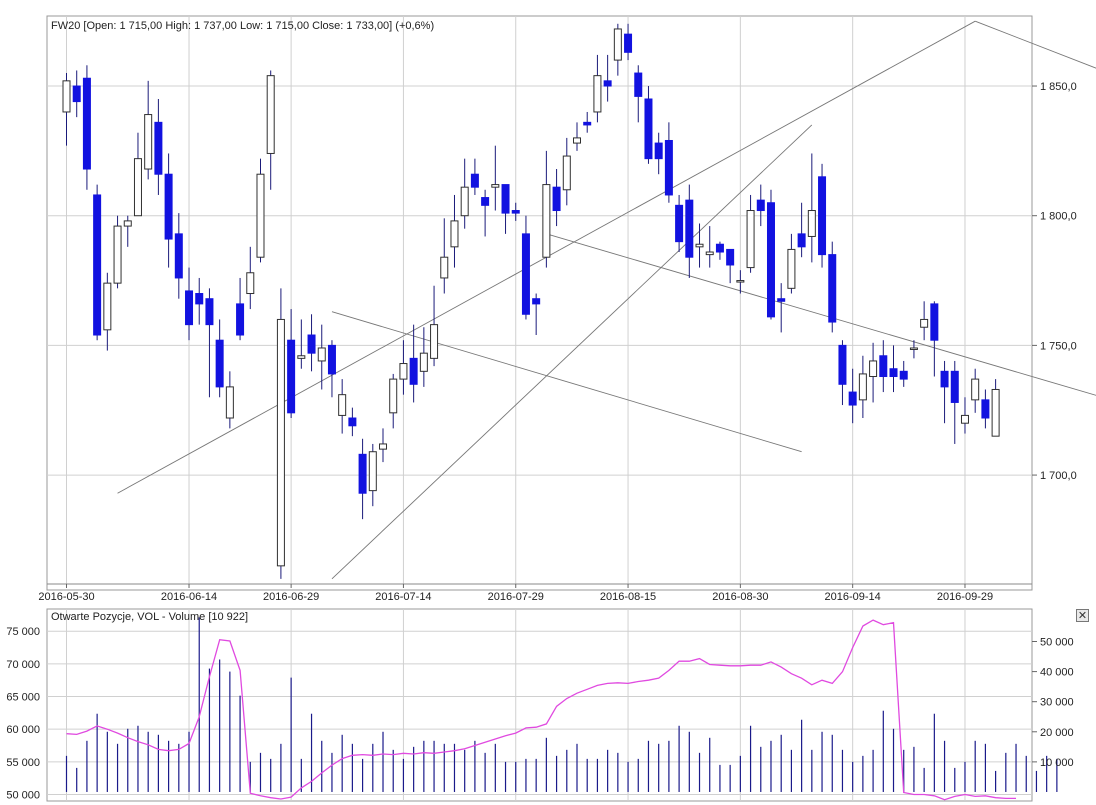  Describe the element at coordinates (1057, 643) in the screenshot. I see `volume-right-tick-label: 50 000` at that location.